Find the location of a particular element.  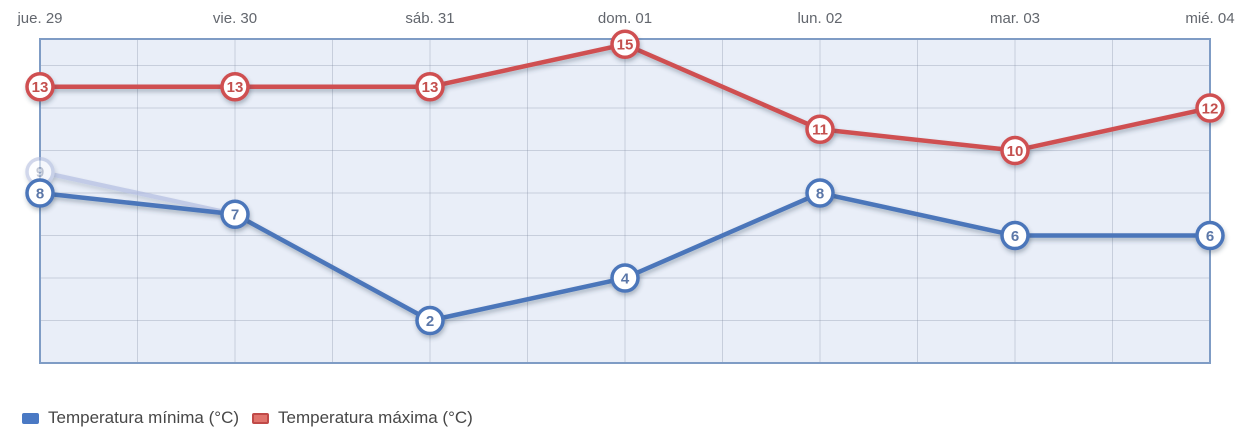

data-point-value: 15 is located at coordinates (625, 45).